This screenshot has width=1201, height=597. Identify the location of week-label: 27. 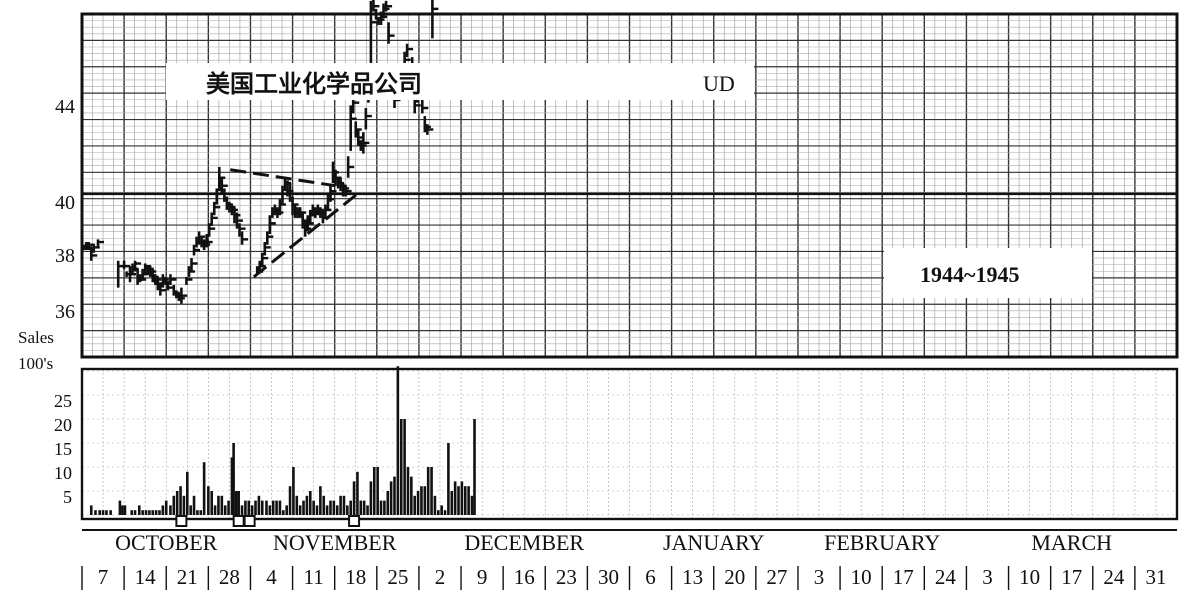
(776, 577).